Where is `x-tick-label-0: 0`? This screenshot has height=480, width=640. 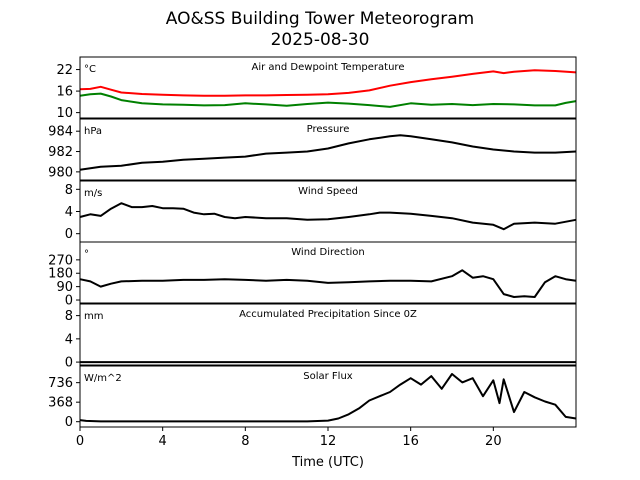
x-tick-label-0: 0 is located at coordinates (80, 441).